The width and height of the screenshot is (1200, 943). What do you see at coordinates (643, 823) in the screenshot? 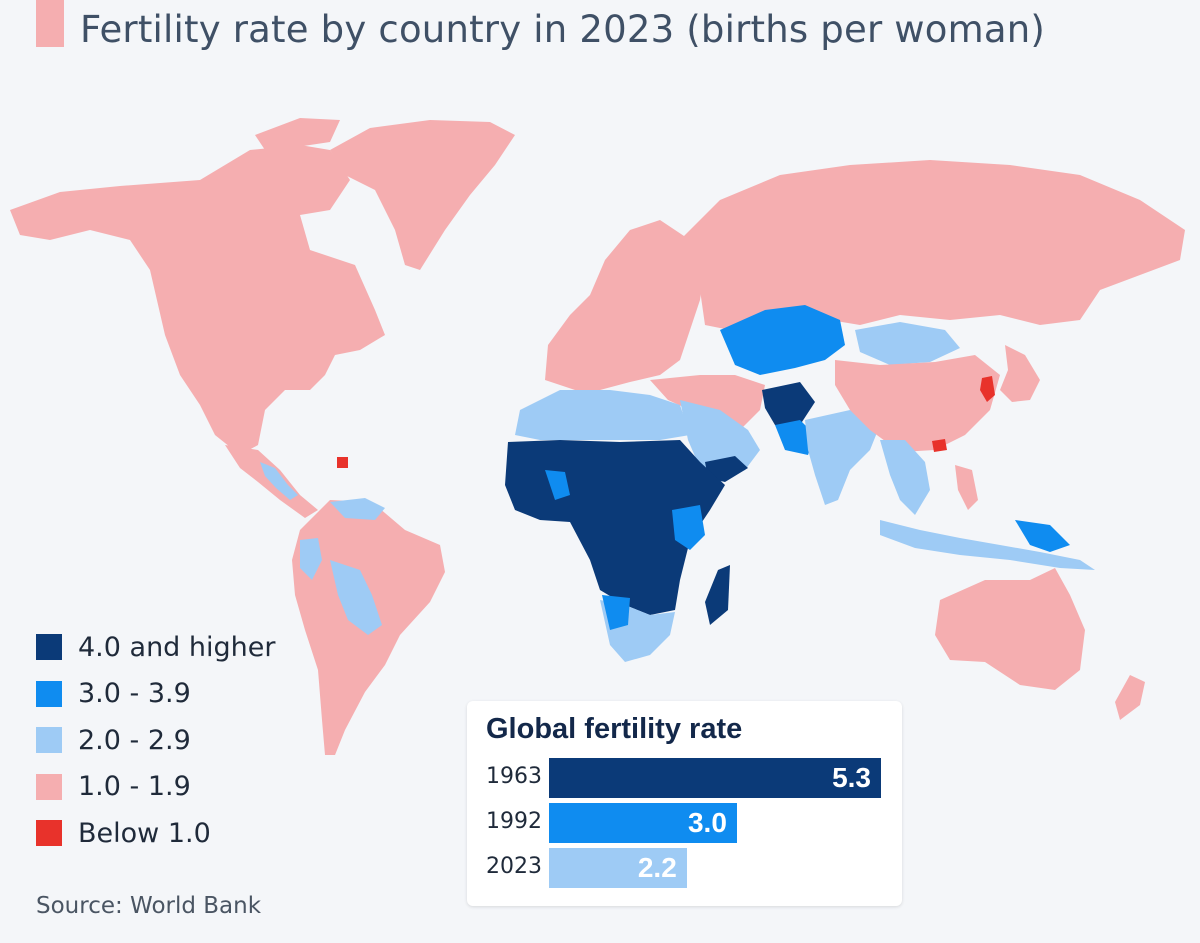
I see `bar-1992: 3.0` at bounding box center [643, 823].